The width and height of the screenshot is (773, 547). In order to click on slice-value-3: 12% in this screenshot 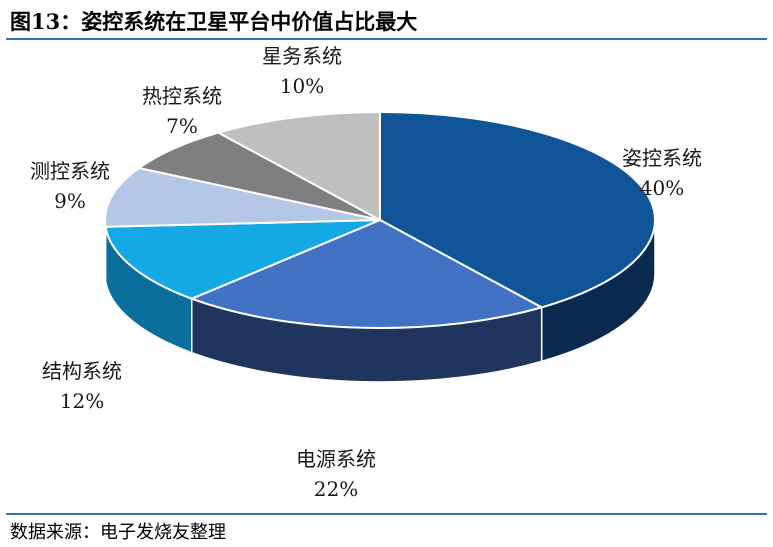, I will do `click(82, 401)`.